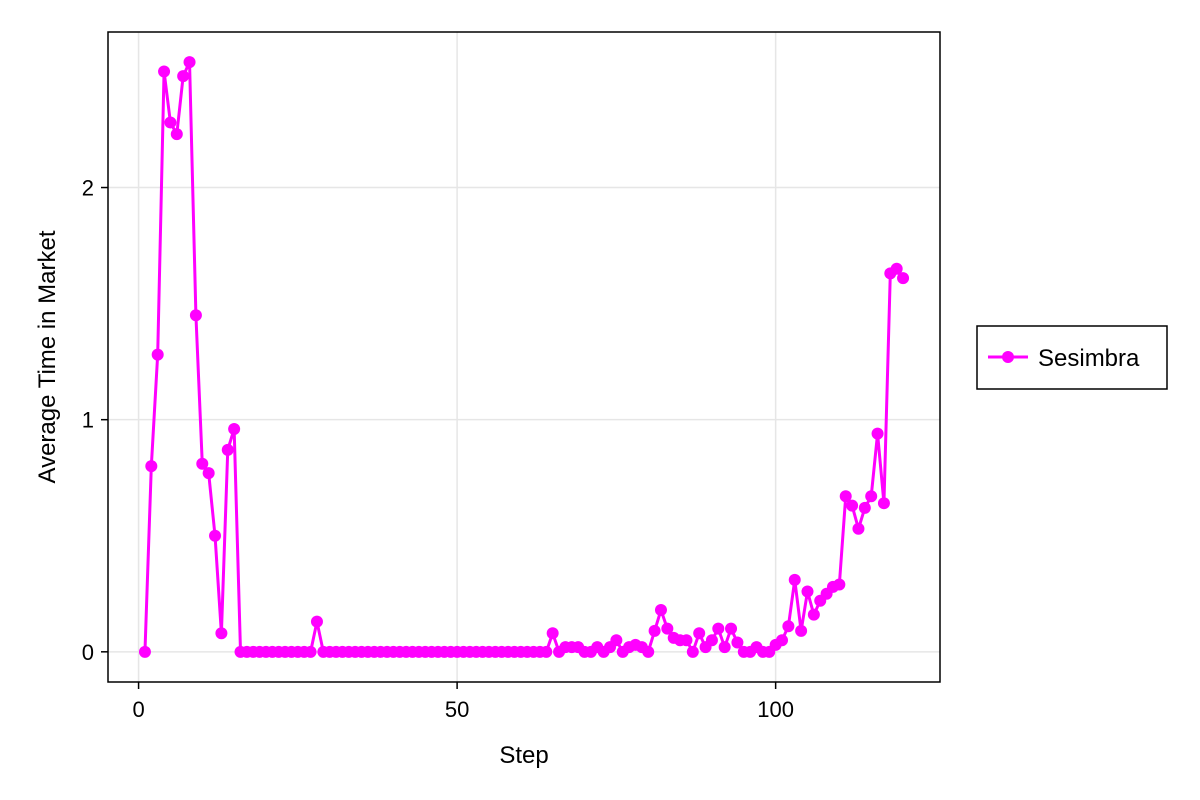 The width and height of the screenshot is (1200, 800). I want to click on y-tick-label: 0, so click(88, 652).